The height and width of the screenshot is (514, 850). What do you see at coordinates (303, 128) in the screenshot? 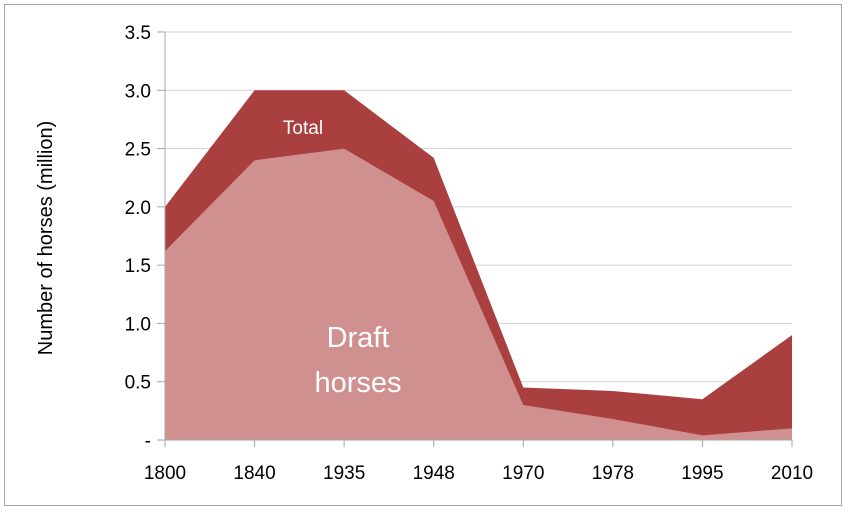
I see `annotation-total: Total` at bounding box center [303, 128].